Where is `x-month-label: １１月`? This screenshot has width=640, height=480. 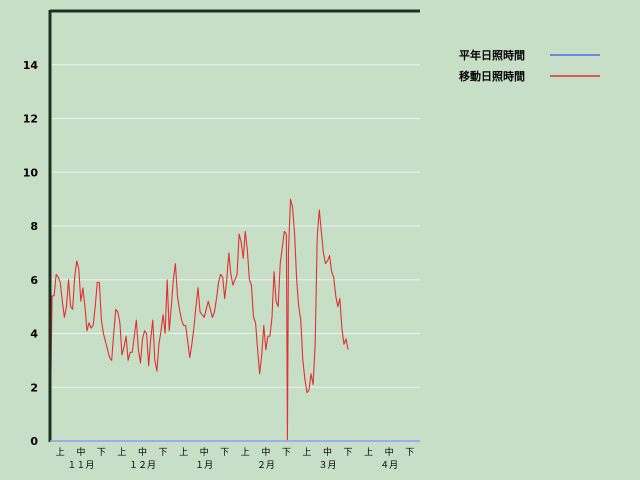 x-month-label: １１月 is located at coordinates (80, 465).